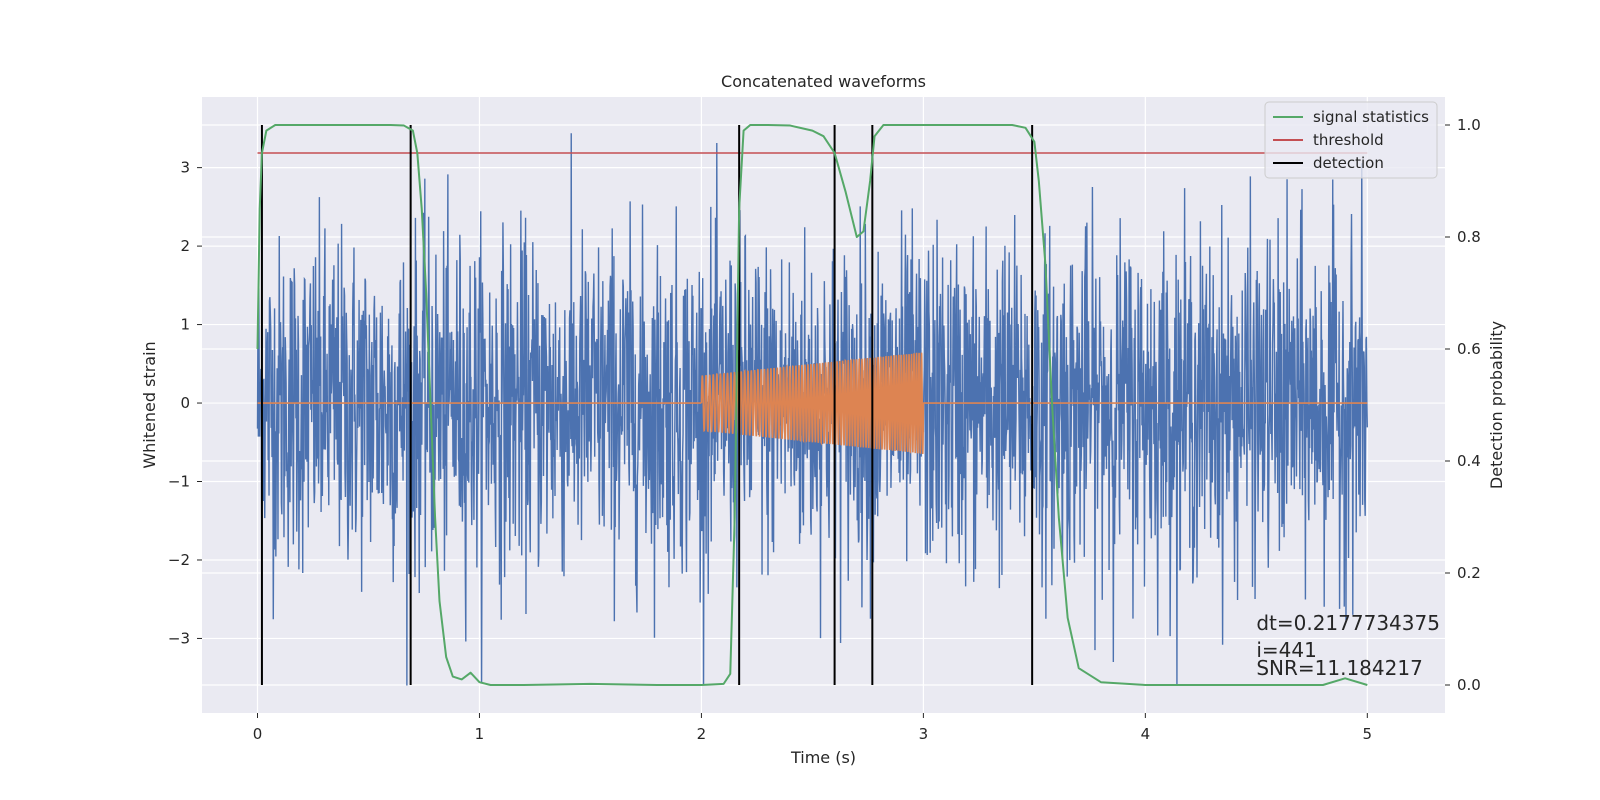 Image resolution: width=1600 pixels, height=800 pixels. What do you see at coordinates (185, 246) in the screenshot?
I see `y-tick-label: 2` at bounding box center [185, 246].